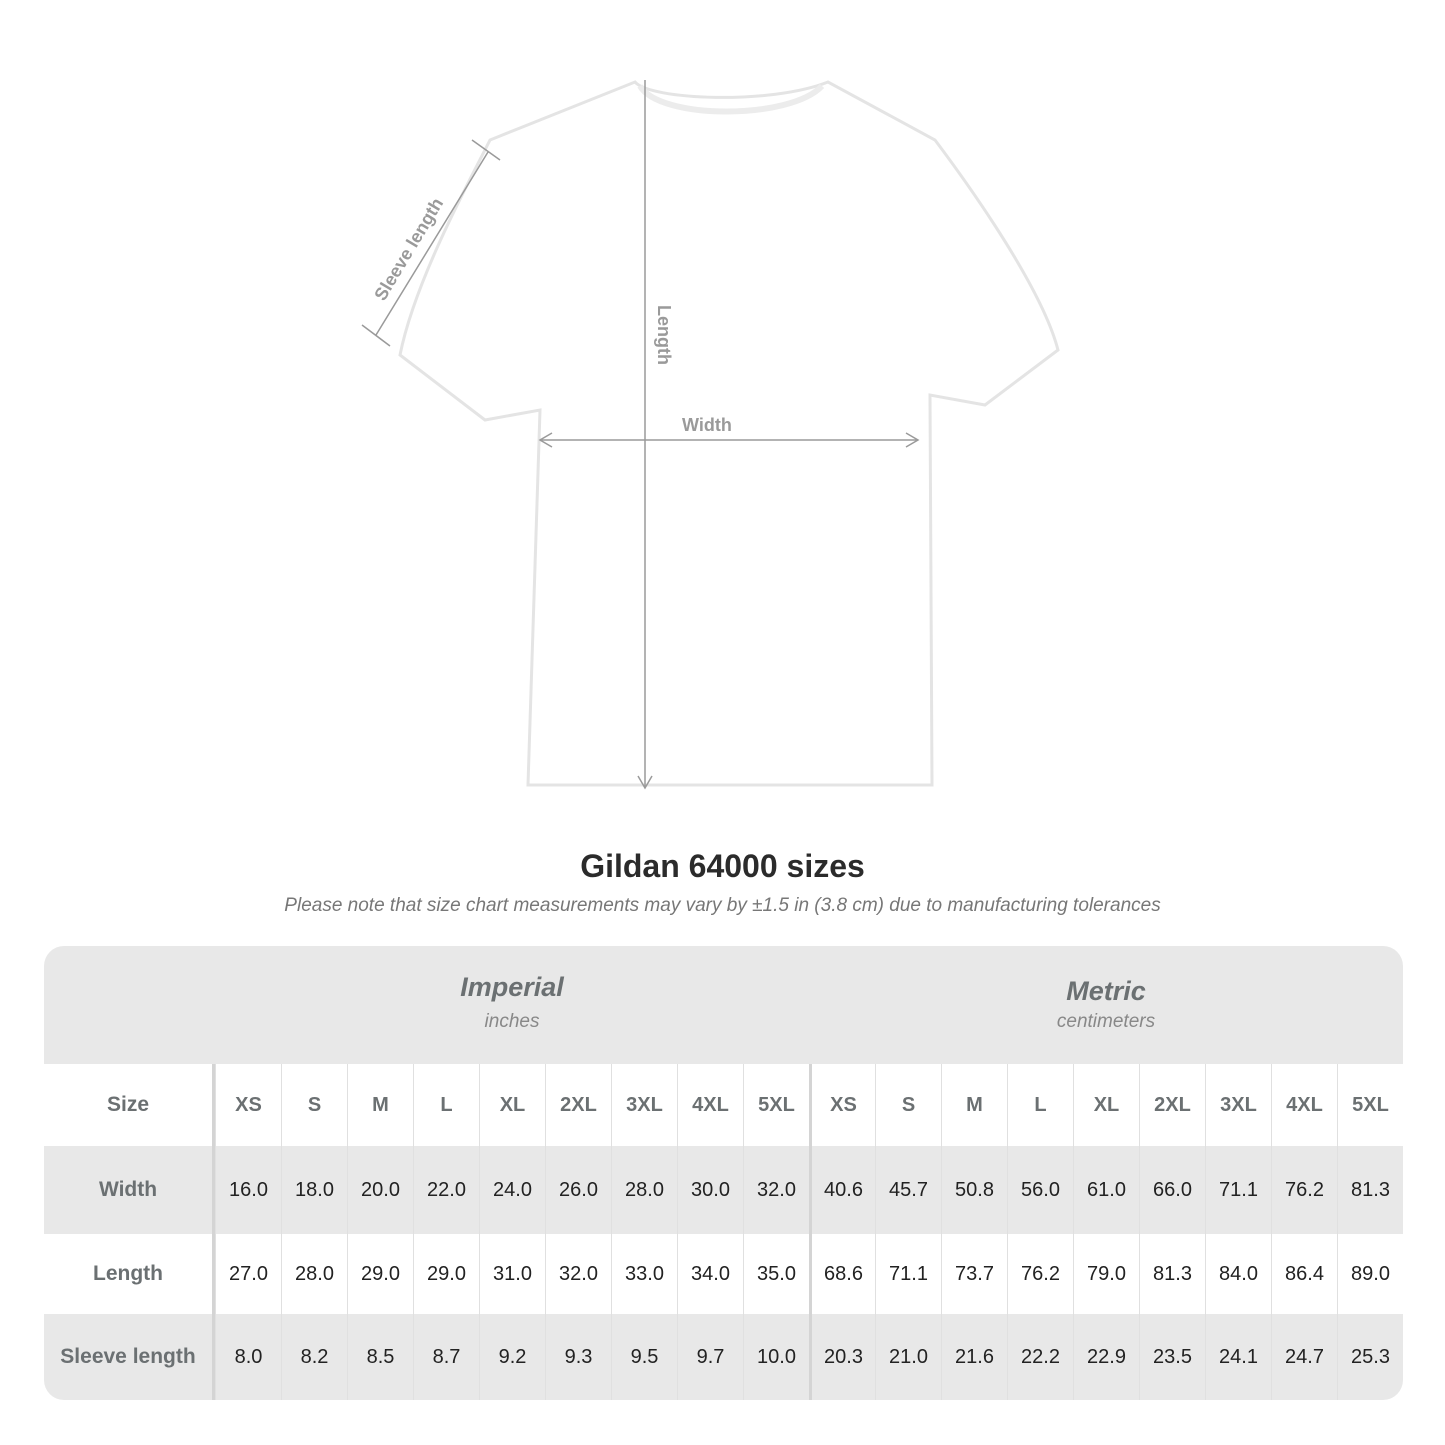  Describe the element at coordinates (908, 1105) in the screenshot. I see `metric-size-S: S` at that location.